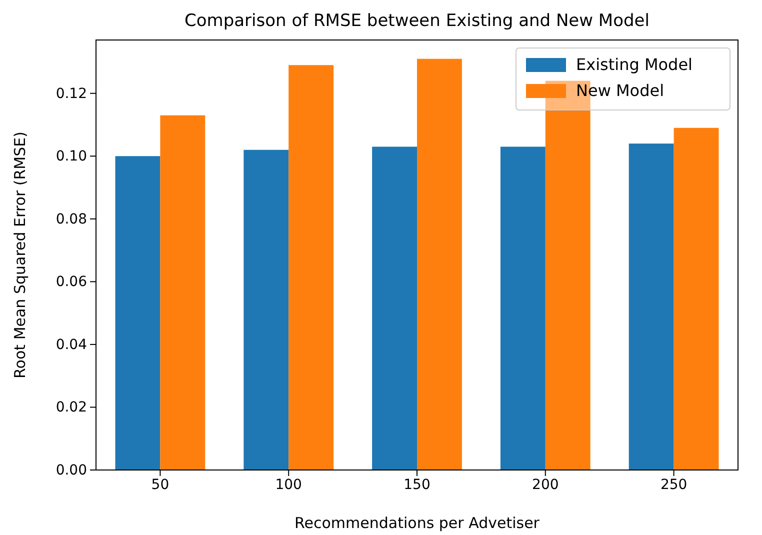 This screenshot has height=535, width=762. What do you see at coordinates (71, 94) in the screenshot?
I see `y-tick-label: 0.12` at bounding box center [71, 94].